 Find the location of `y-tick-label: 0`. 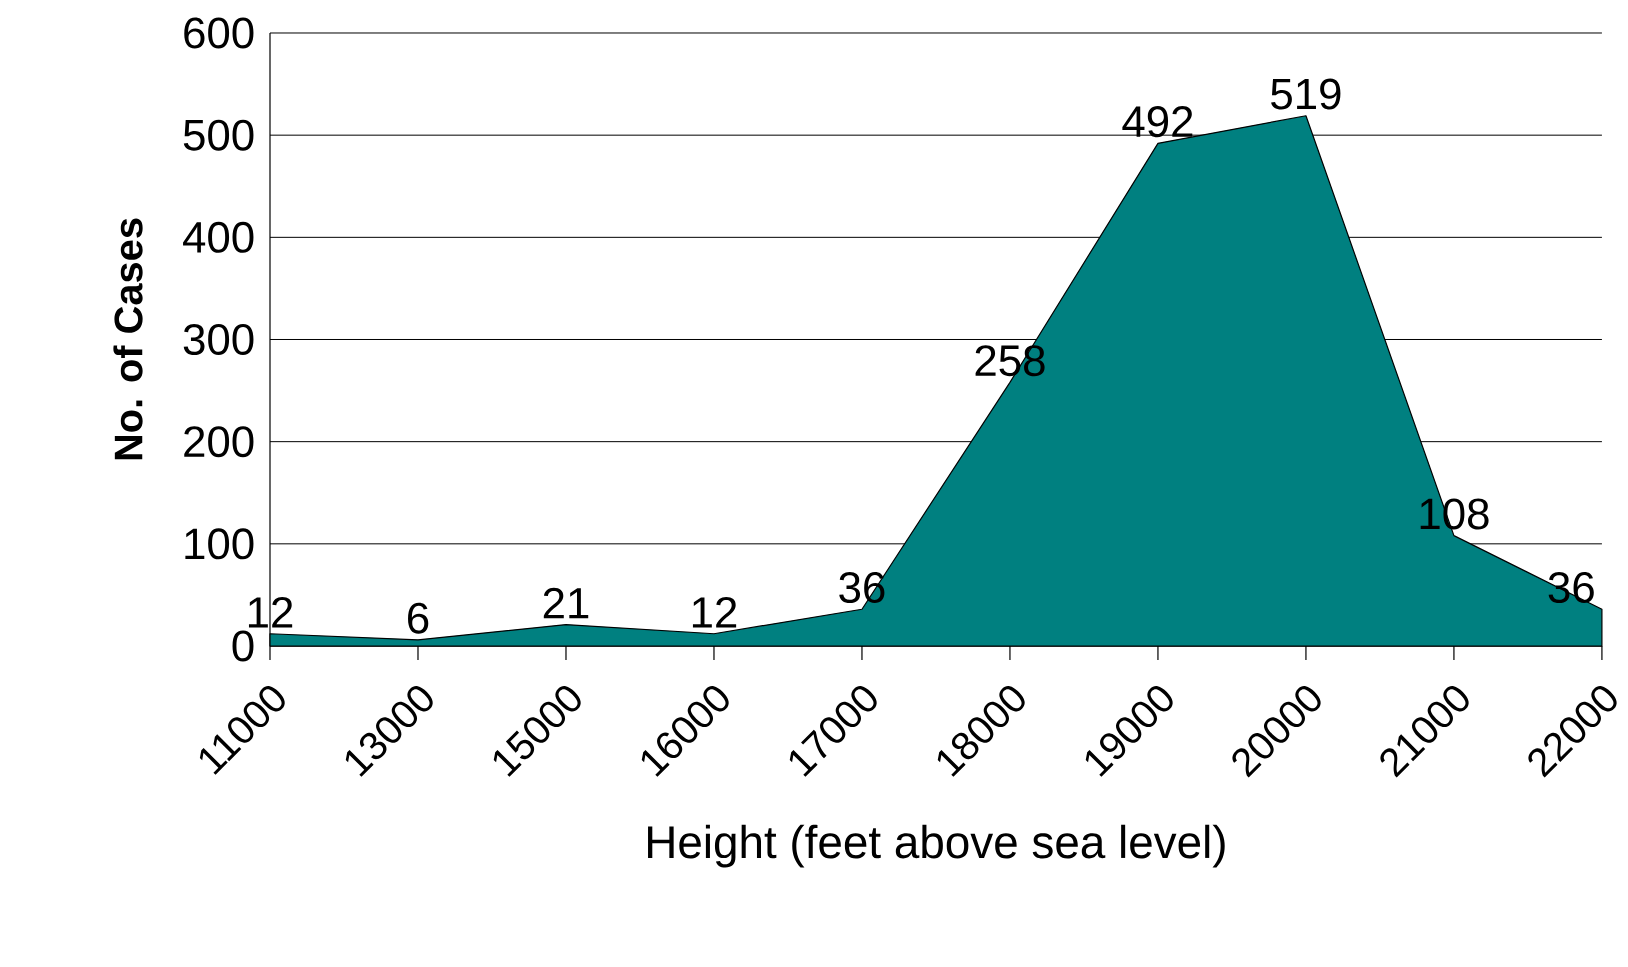

y-tick-label: 0 is located at coordinates (243, 646).